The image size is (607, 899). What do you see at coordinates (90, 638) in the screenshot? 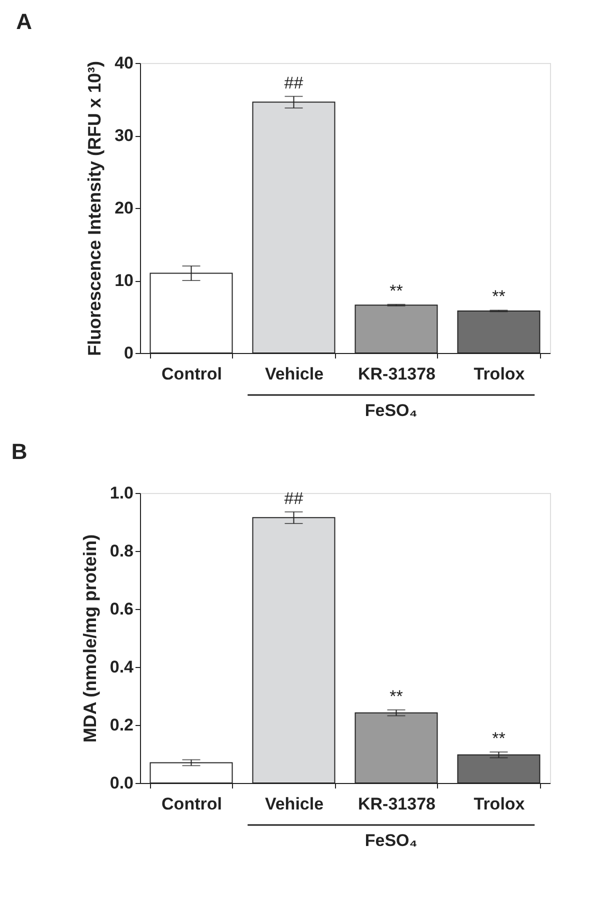
I see `y-axis-title: MDA (nmole/mg protein)` at bounding box center [90, 638].